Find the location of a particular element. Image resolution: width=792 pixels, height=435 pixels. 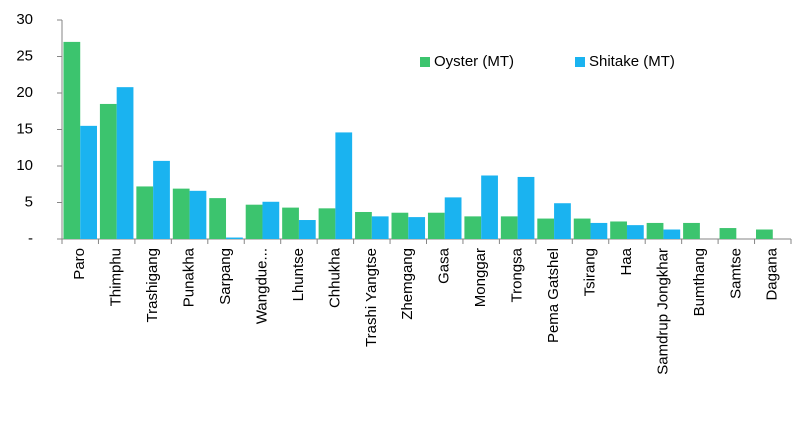

x-tick-label: Samtse is located at coordinates (735, 273).